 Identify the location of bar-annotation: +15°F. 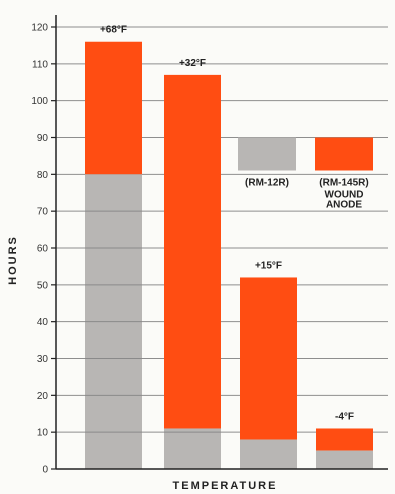
(268, 265).